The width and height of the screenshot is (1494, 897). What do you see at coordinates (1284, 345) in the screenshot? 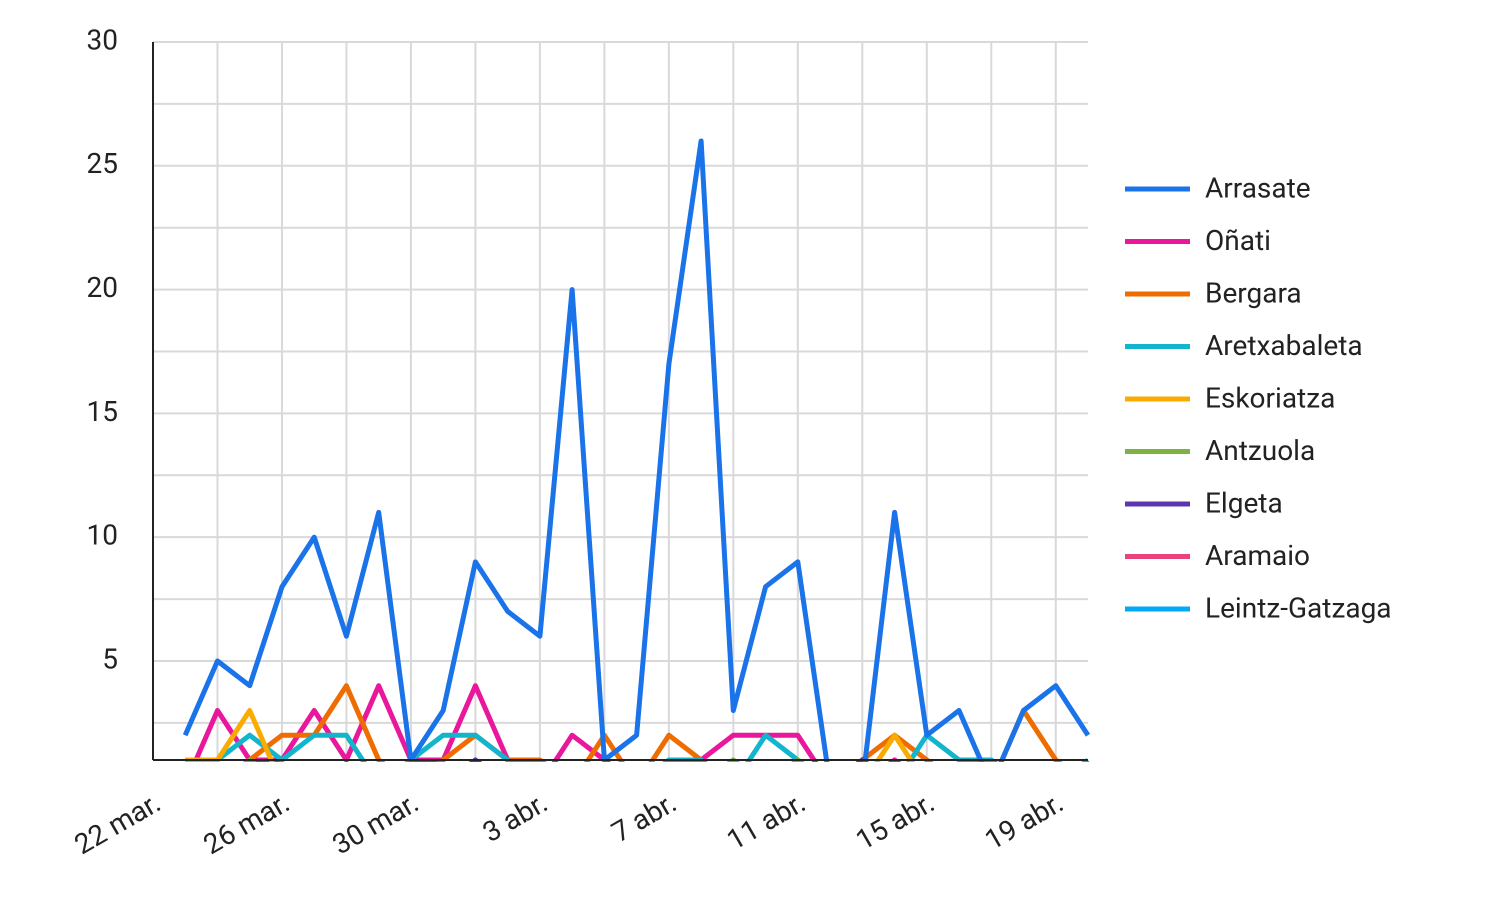
I see `legend-label: Aretxabaleta` at bounding box center [1284, 345].